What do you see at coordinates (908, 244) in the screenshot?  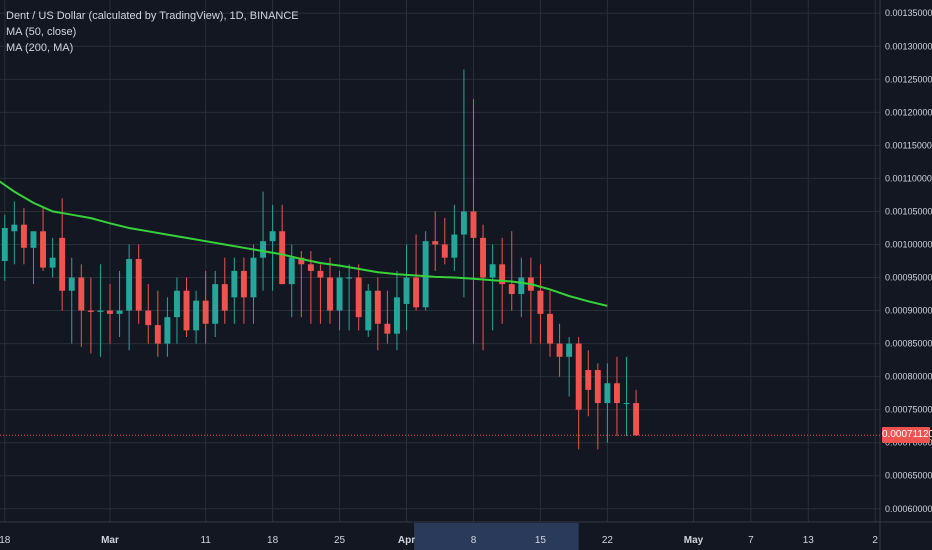 I see `y-tick-label: 0.00100000` at bounding box center [908, 244].